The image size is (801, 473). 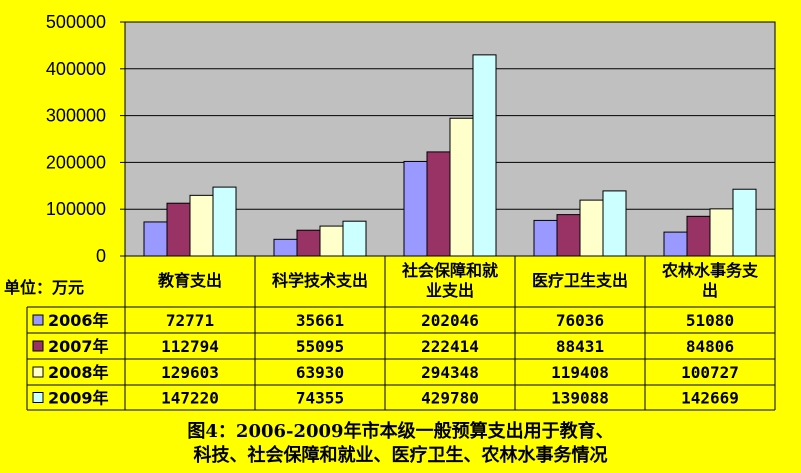 What do you see at coordinates (400, 431) in the screenshot?
I see `caption-line-1: 图4：2006-2009年市本级一般预算支出用于教育、` at bounding box center [400, 431].